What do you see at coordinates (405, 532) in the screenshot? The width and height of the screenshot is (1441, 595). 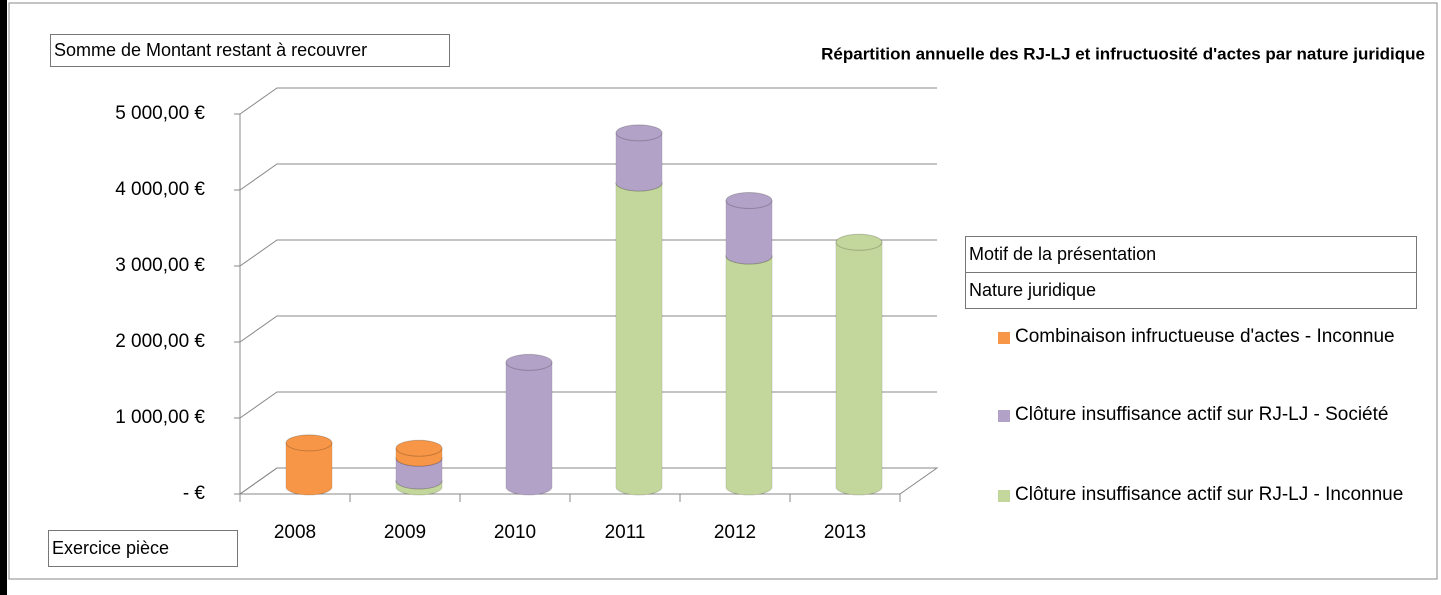 I see `x-tick-label: 2009` at bounding box center [405, 532].